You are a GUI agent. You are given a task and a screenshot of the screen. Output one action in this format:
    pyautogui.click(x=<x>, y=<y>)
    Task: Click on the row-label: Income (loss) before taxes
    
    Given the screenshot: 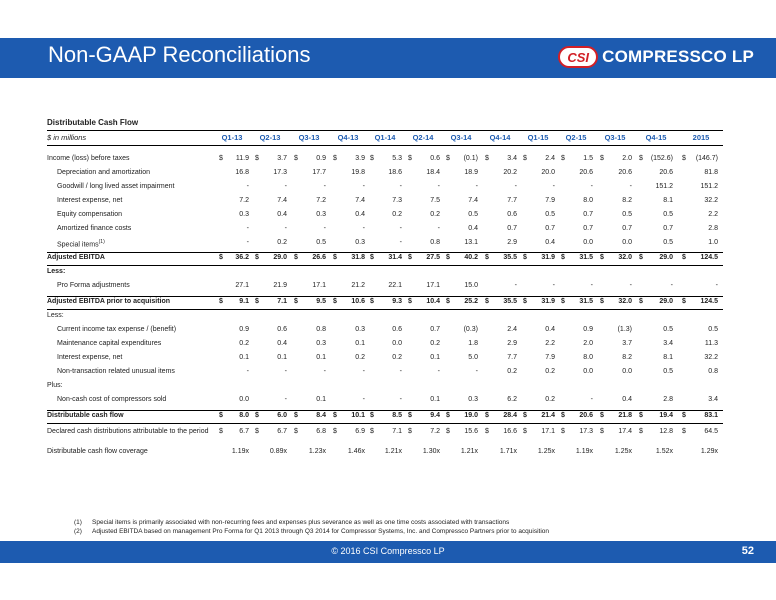 What is the action you would take?
    pyautogui.click(x=88, y=158)
    